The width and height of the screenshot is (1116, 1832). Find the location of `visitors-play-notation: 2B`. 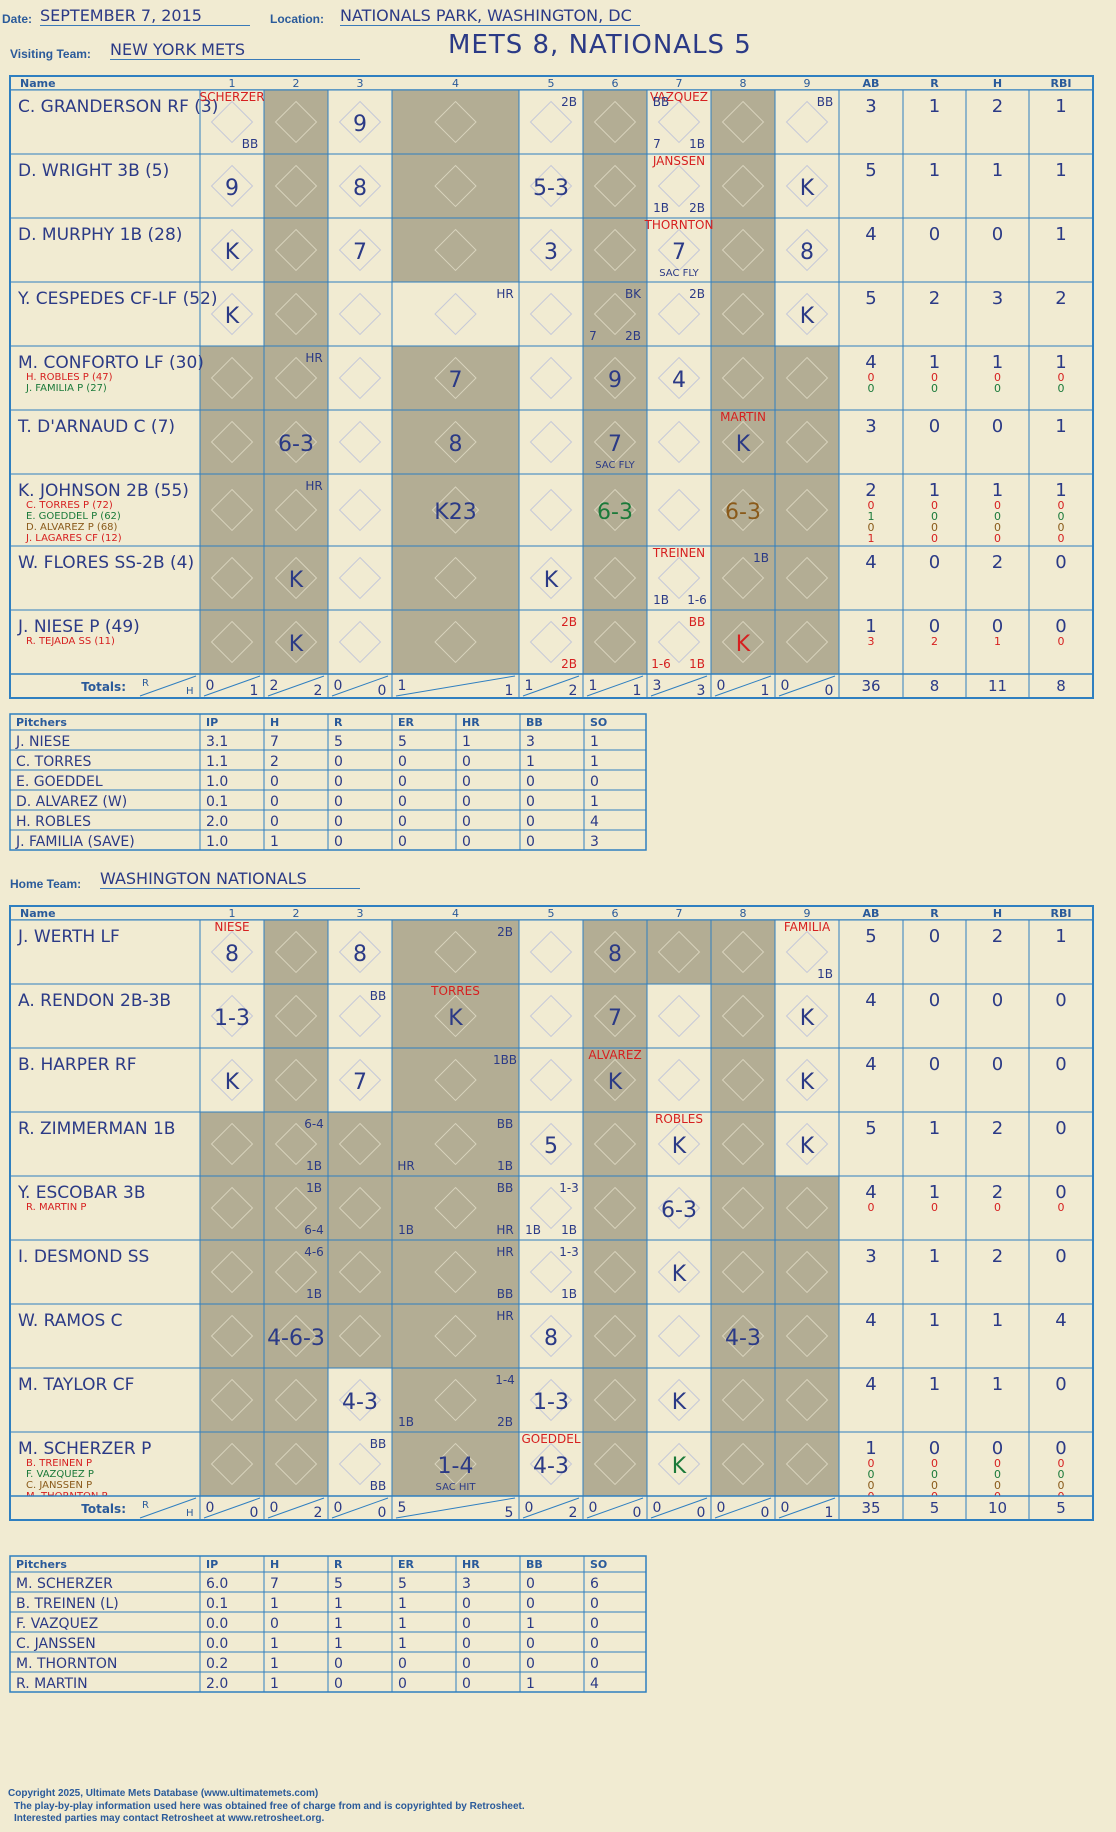

visitors-play-notation: 2B is located at coordinates (569, 664).